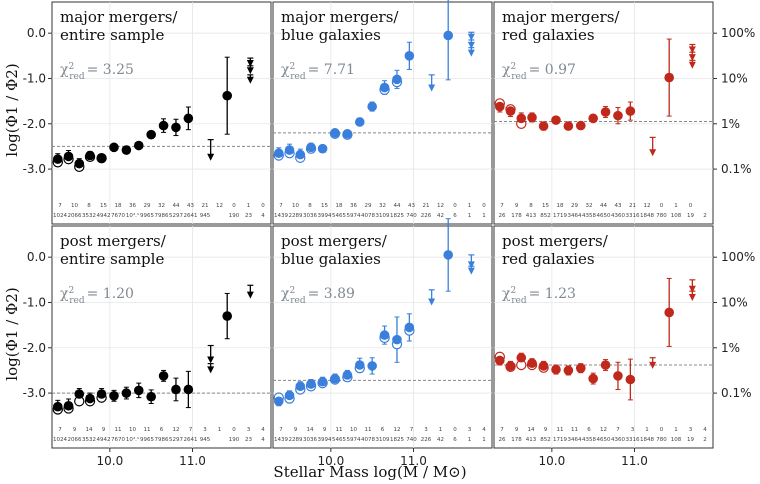  I want to click on count-bottom: 3109, so click(383, 440).